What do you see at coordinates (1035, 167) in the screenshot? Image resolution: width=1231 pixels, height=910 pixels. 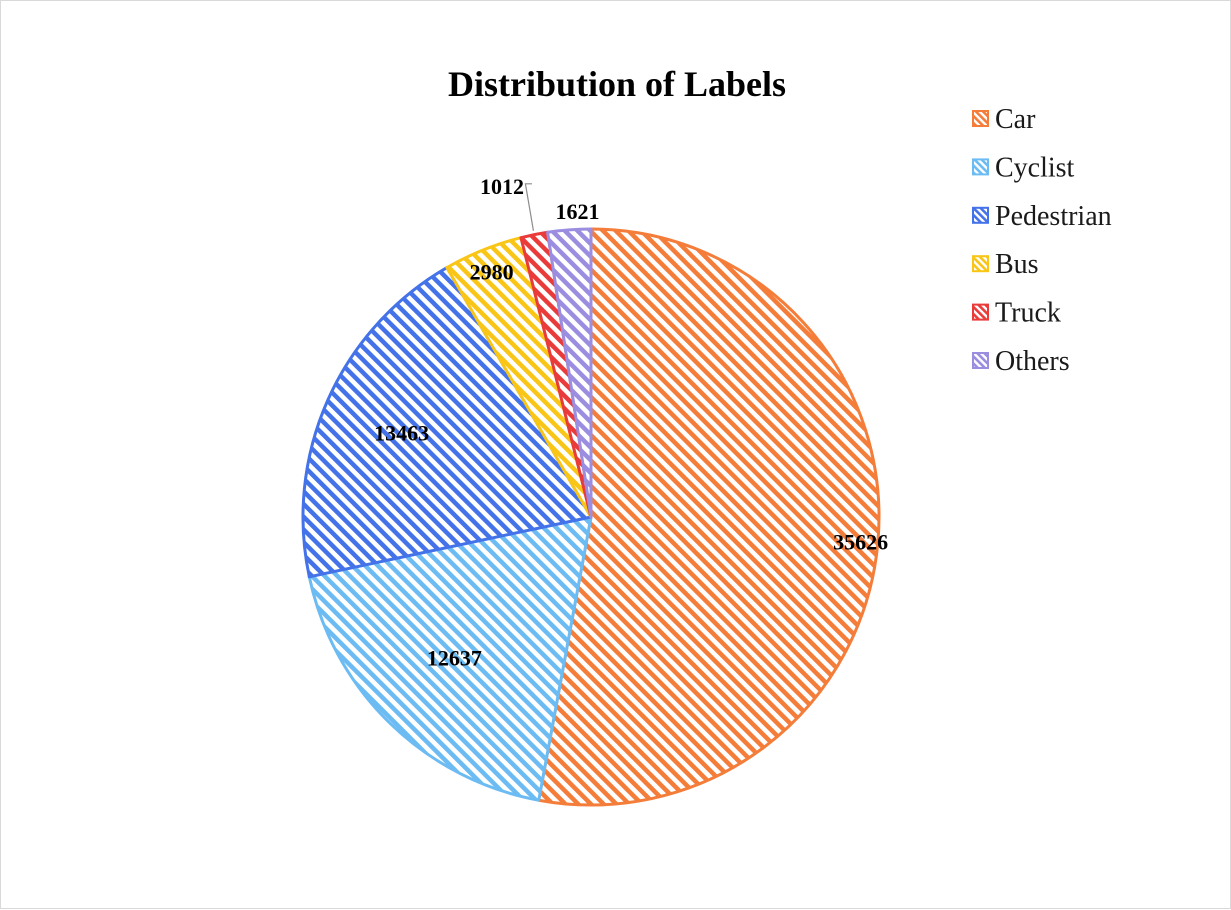 I see `legend-label-cyclist: Cyclist` at bounding box center [1035, 167].